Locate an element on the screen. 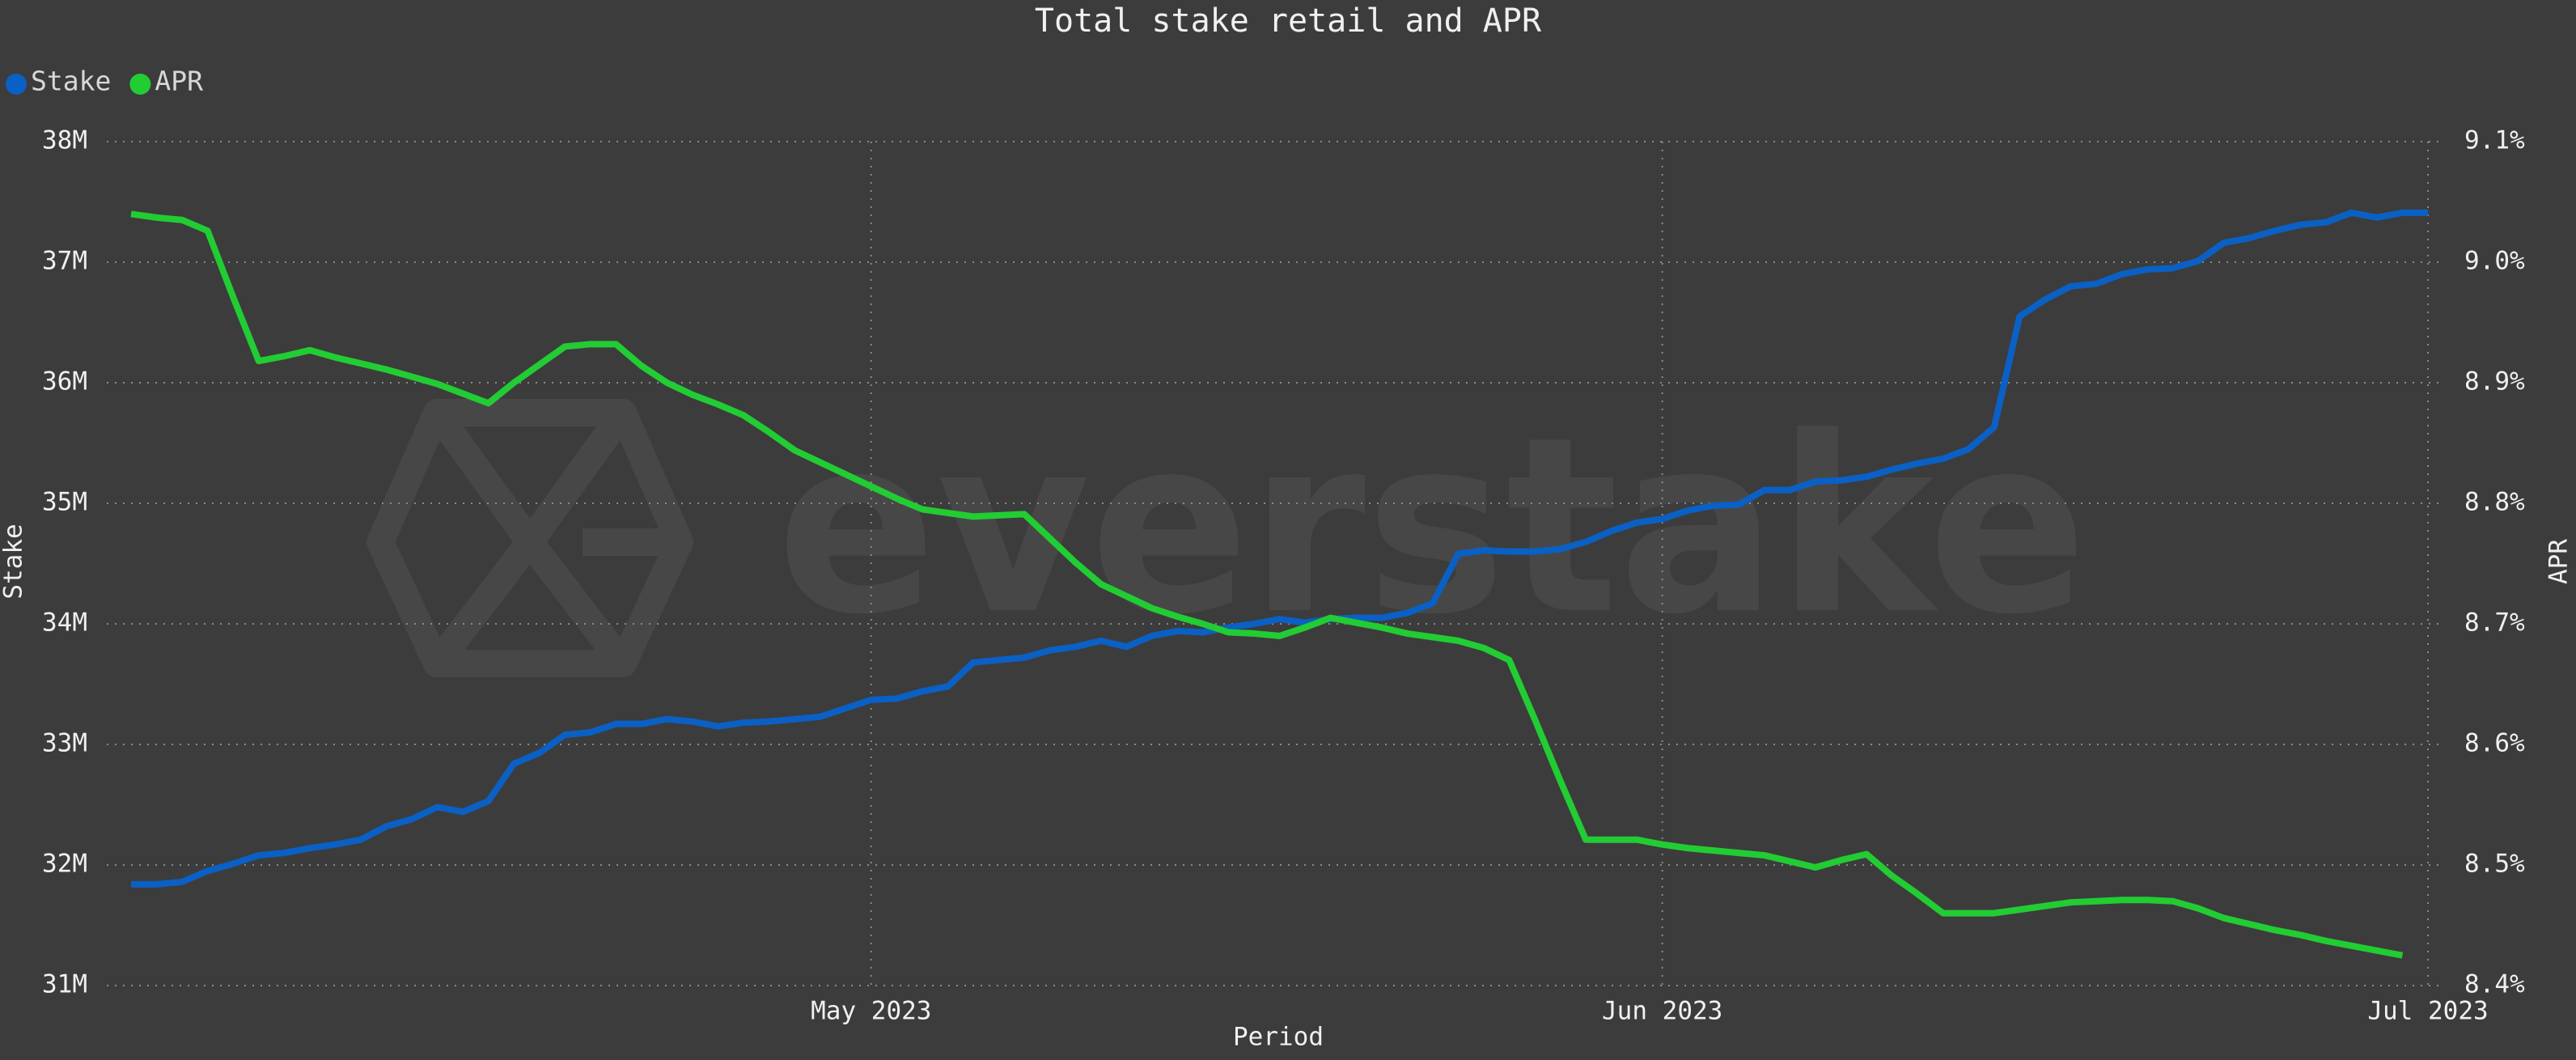 Image resolution: width=2576 pixels, height=1060 pixels. y2-tick-label: 9.1% is located at coordinates (2494, 141).